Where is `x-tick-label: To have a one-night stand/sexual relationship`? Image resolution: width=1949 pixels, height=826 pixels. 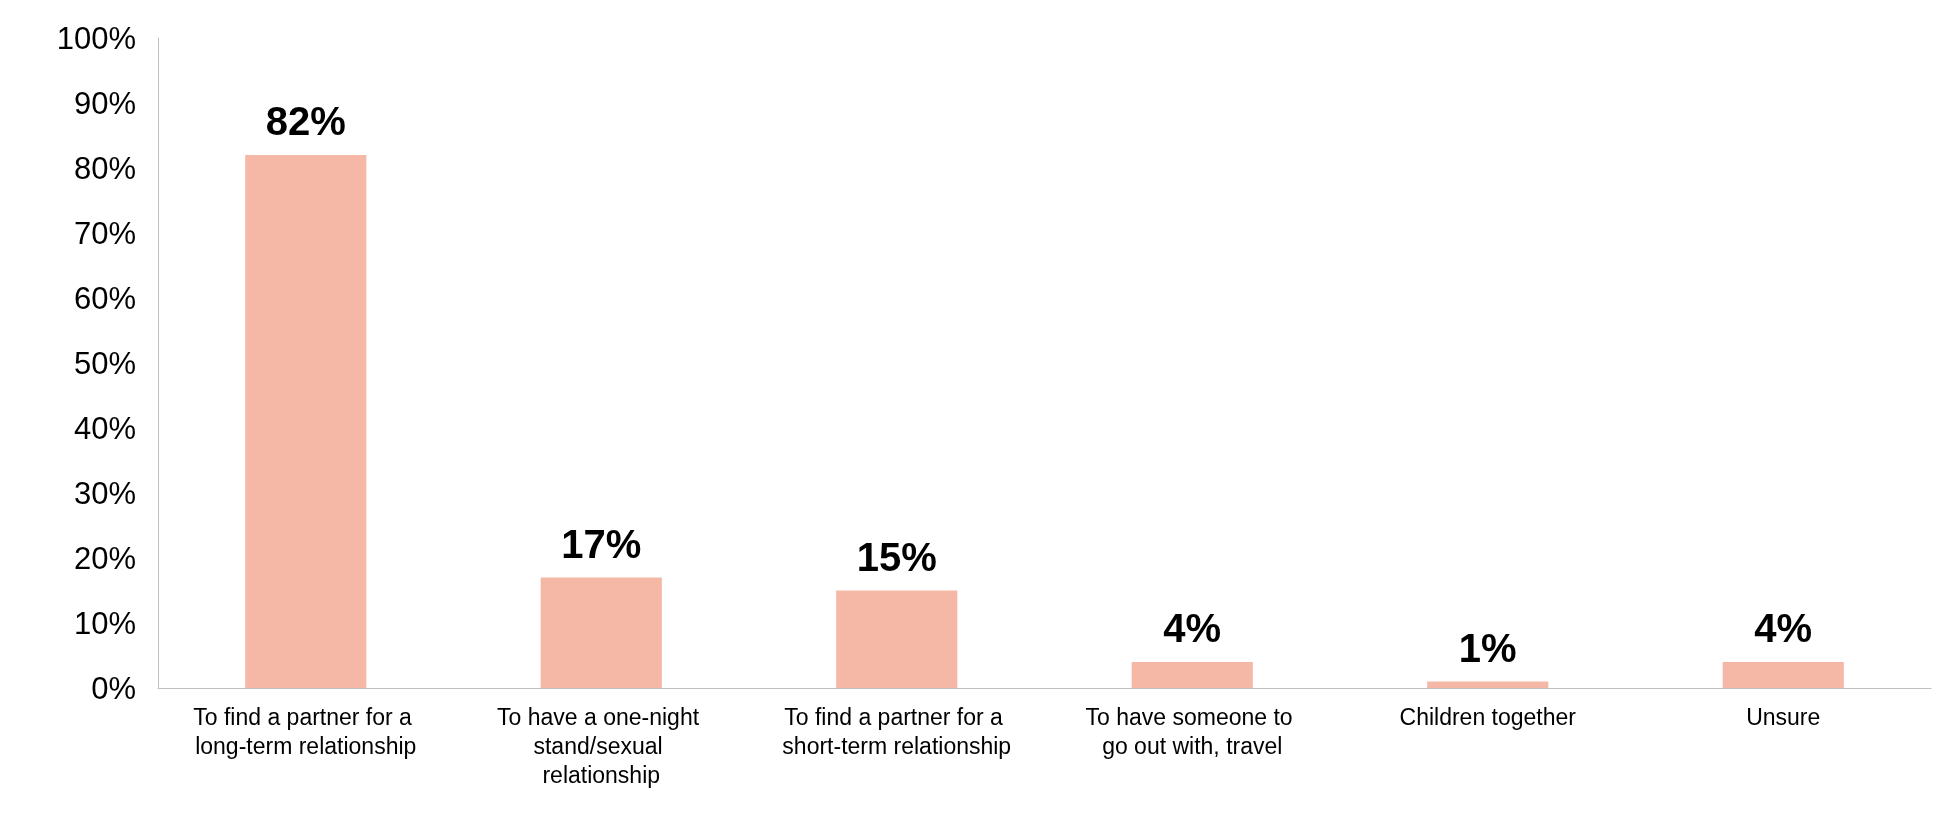
x-tick-label: To have a one-night stand/sexual relationship is located at coordinates (601, 745).